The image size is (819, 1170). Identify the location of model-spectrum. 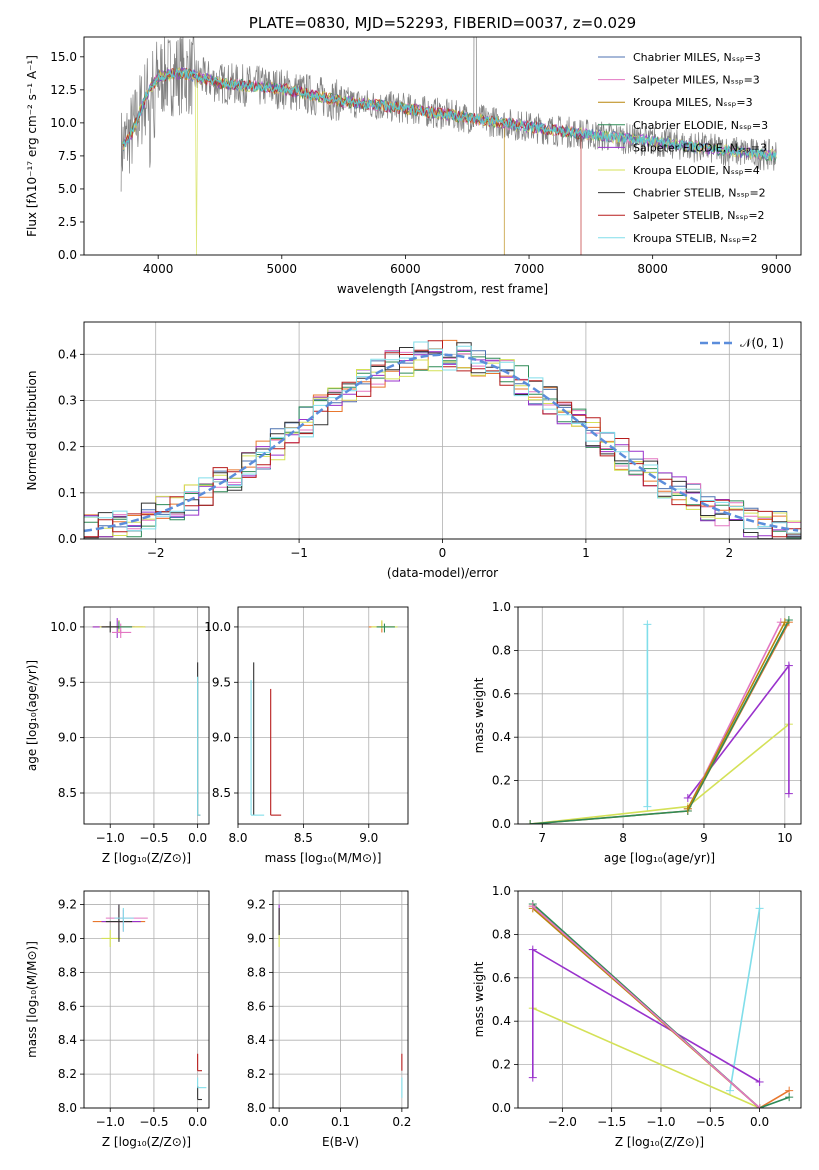
(449, 114).